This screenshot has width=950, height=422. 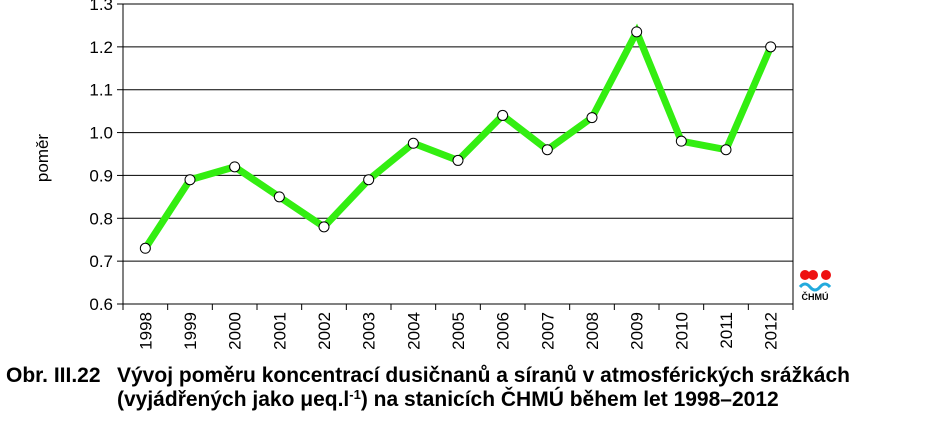 What do you see at coordinates (355, 394) in the screenshot?
I see `caption-superscript: -1` at bounding box center [355, 394].